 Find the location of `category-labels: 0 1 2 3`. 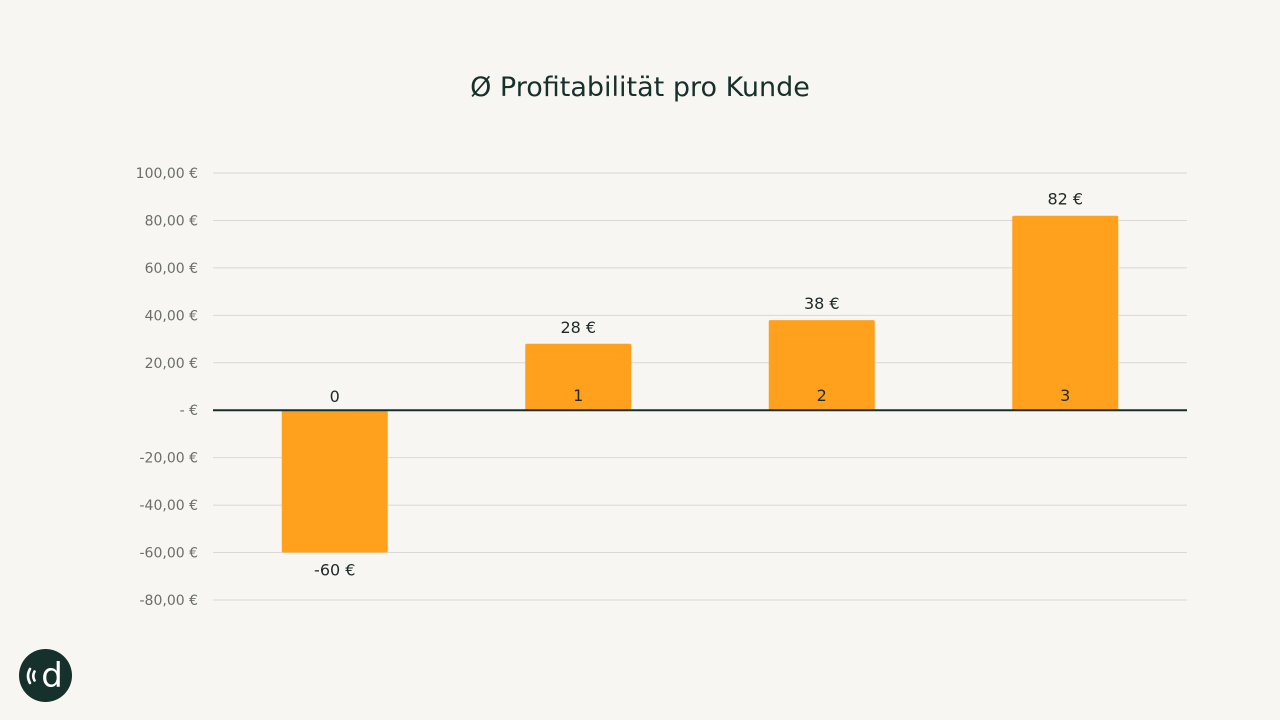

category-labels: 0 1 2 3 is located at coordinates (700, 396).